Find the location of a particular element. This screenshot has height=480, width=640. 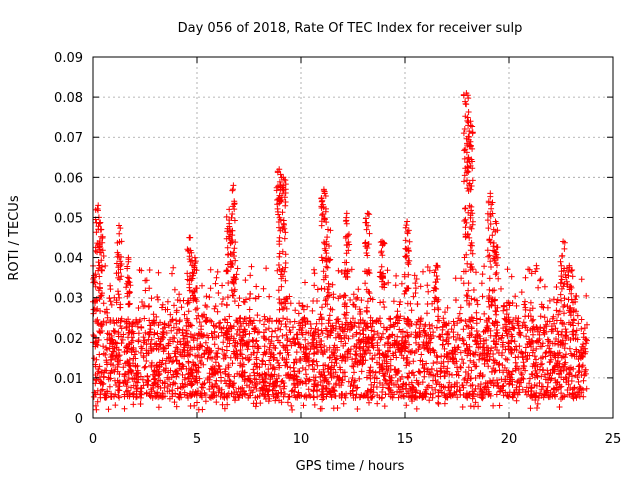

y-tick-label: 0.09 is located at coordinates (68, 58).